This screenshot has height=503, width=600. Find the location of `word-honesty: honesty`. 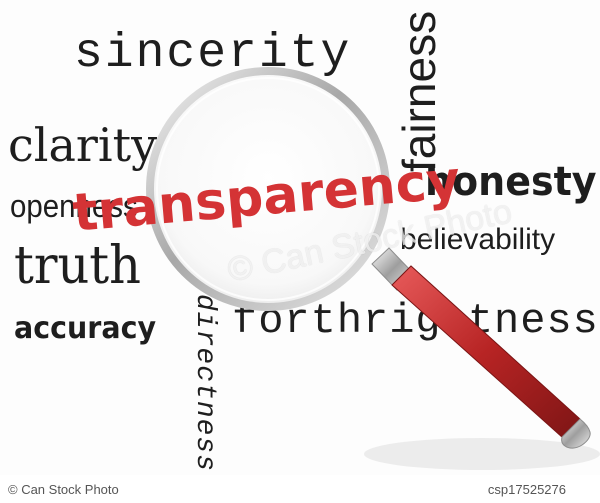

word-honesty: honesty is located at coordinates (511, 182).